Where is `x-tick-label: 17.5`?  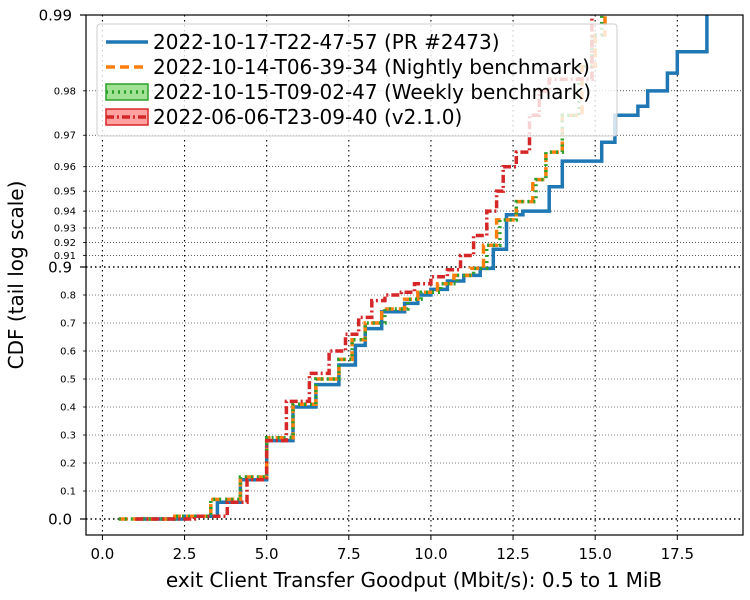 x-tick-label: 17.5 is located at coordinates (677, 554).